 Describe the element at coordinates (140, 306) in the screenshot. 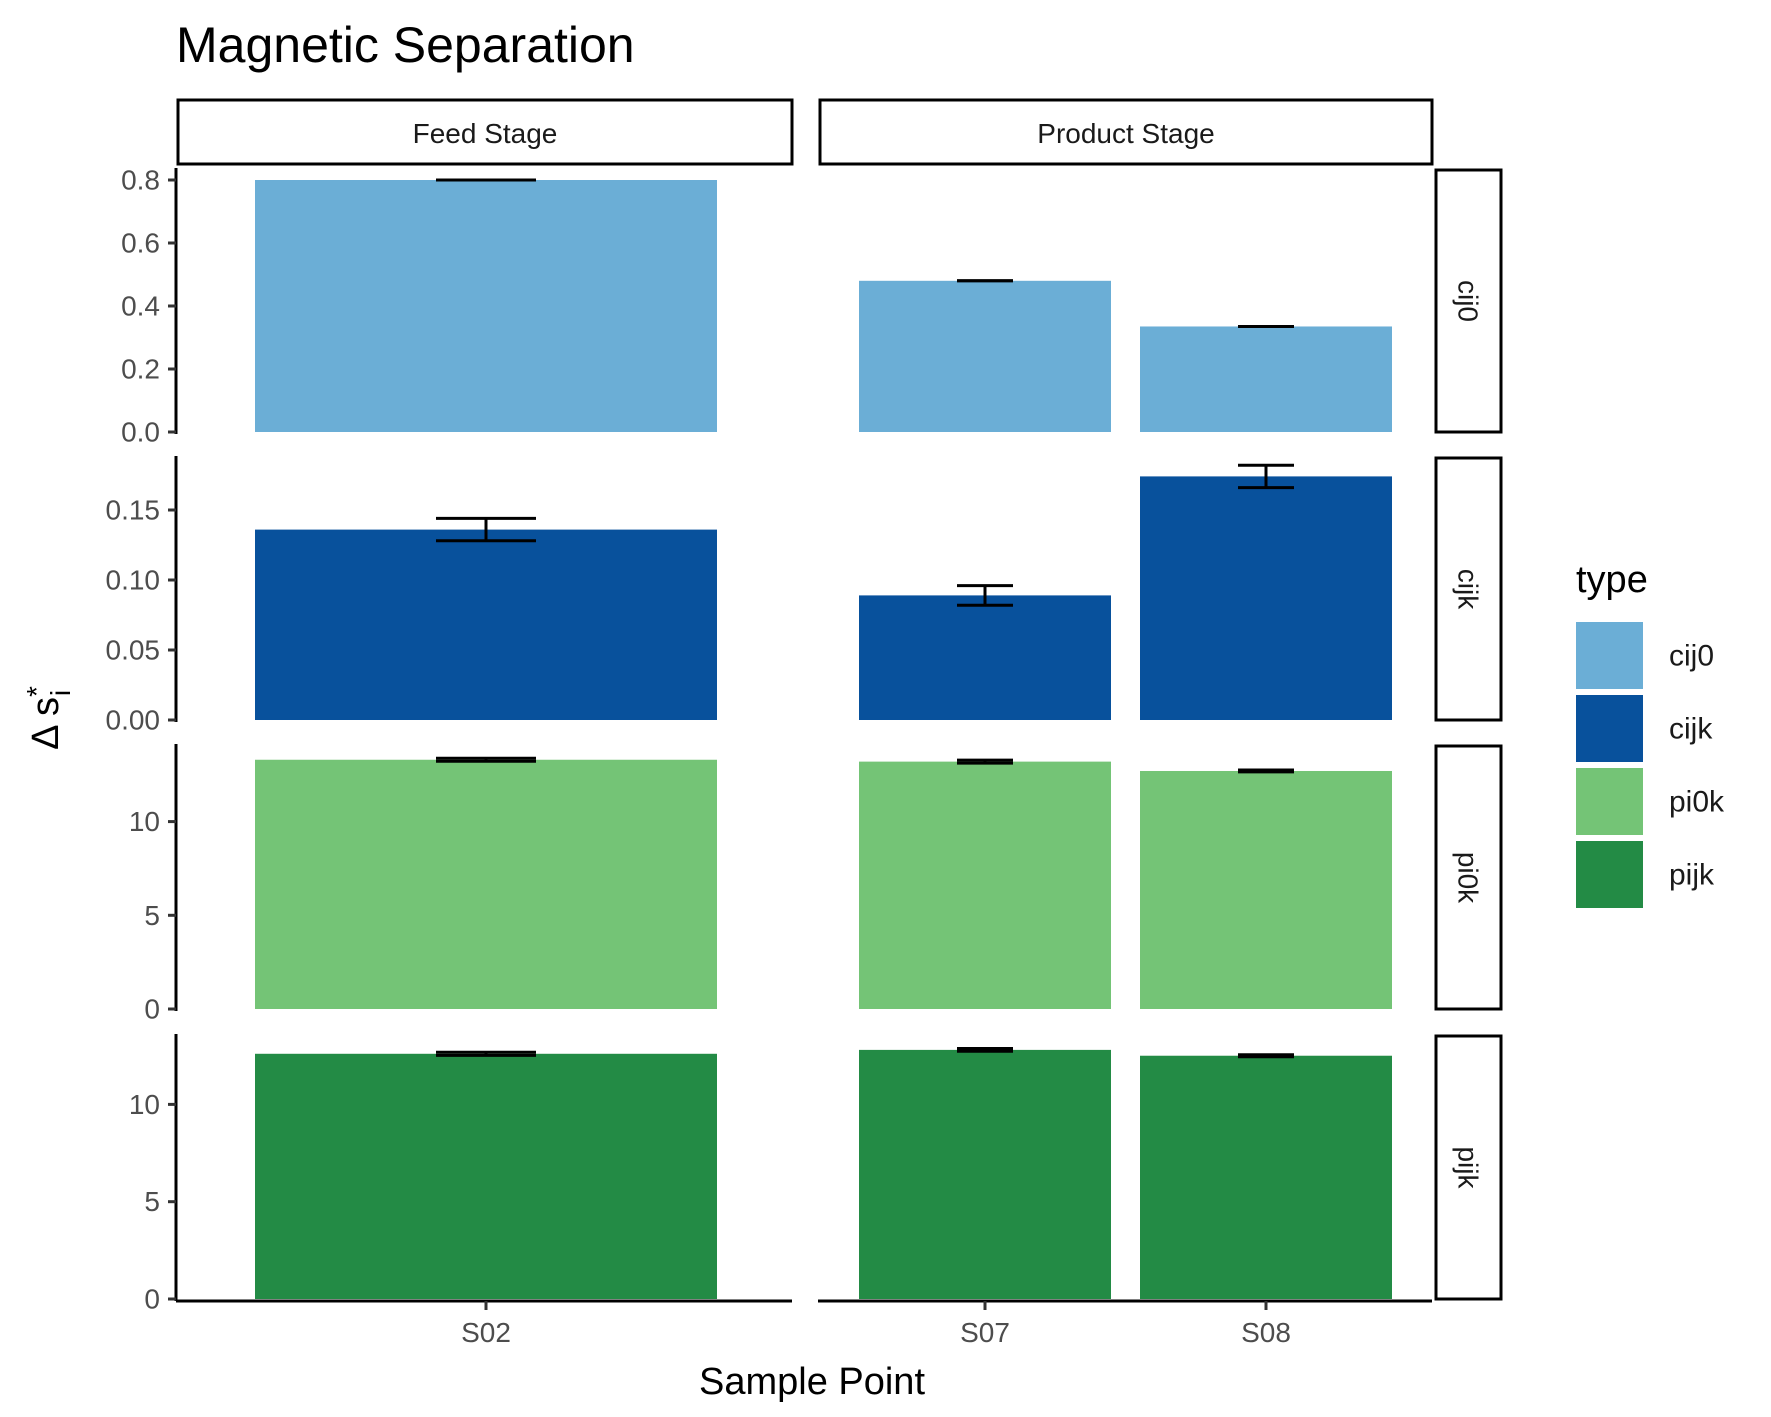

I see `y-tick-label-cij0-2: 0.4` at that location.